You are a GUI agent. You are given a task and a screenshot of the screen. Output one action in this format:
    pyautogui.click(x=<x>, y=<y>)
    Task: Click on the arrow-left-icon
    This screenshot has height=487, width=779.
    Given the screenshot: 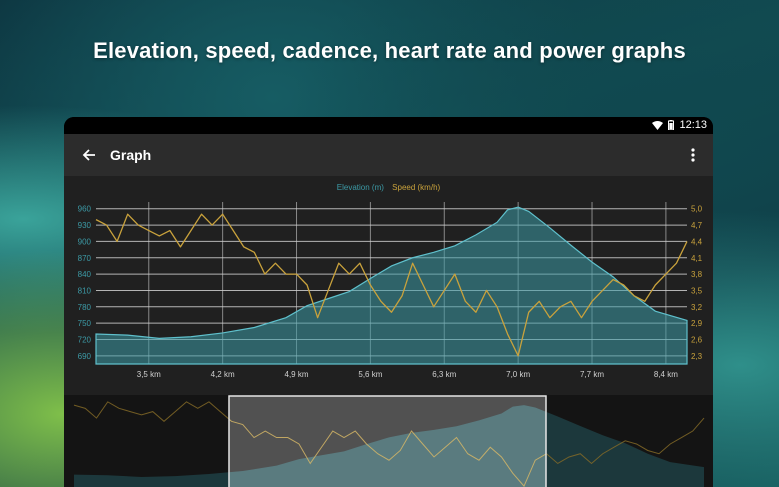 What is the action you would take?
    pyautogui.click(x=88, y=155)
    